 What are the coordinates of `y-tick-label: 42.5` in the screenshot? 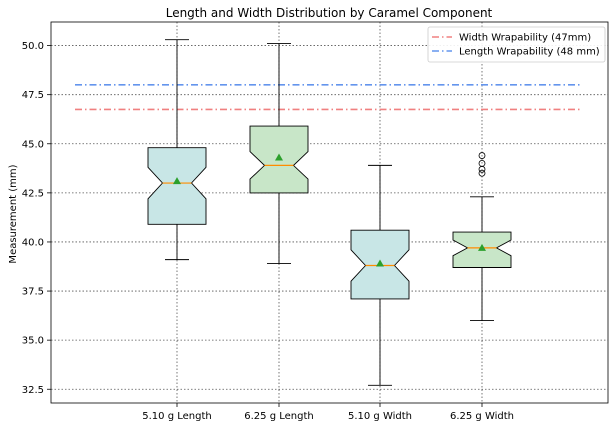 It's located at (33, 193).